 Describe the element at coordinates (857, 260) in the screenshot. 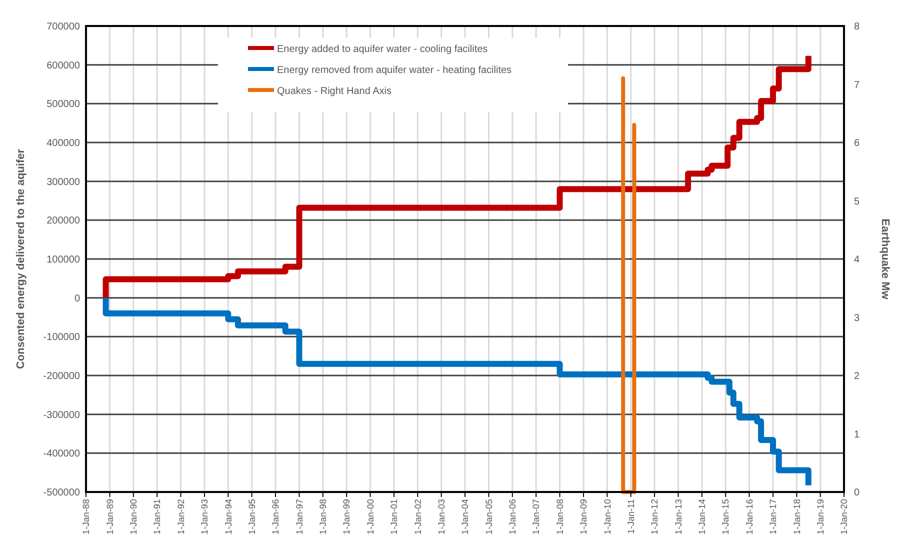

I see `y2-tick-label: 4` at that location.